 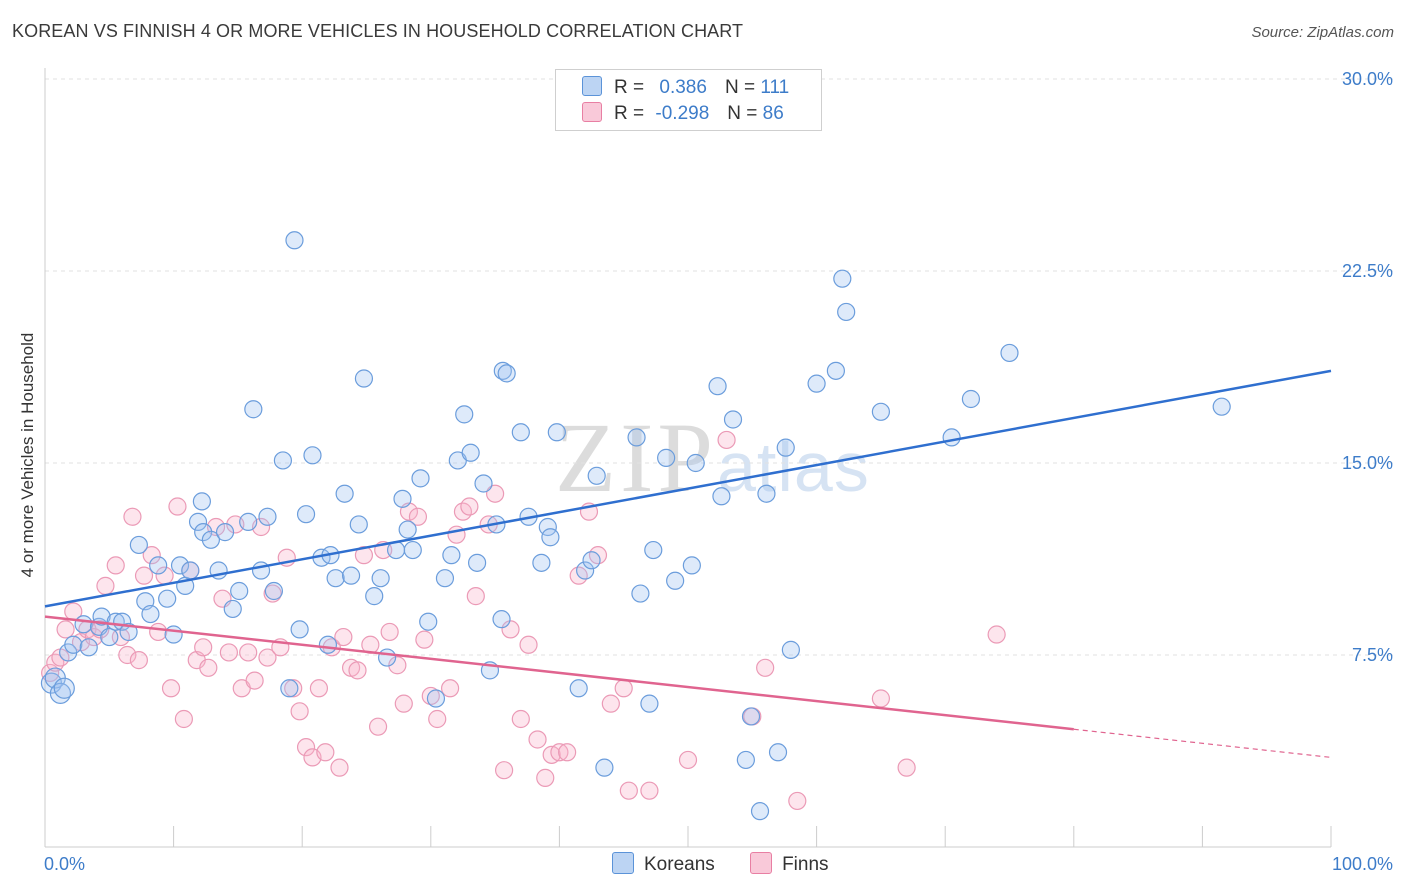 I want to click on finns-r-label: R =, so click(x=629, y=113).